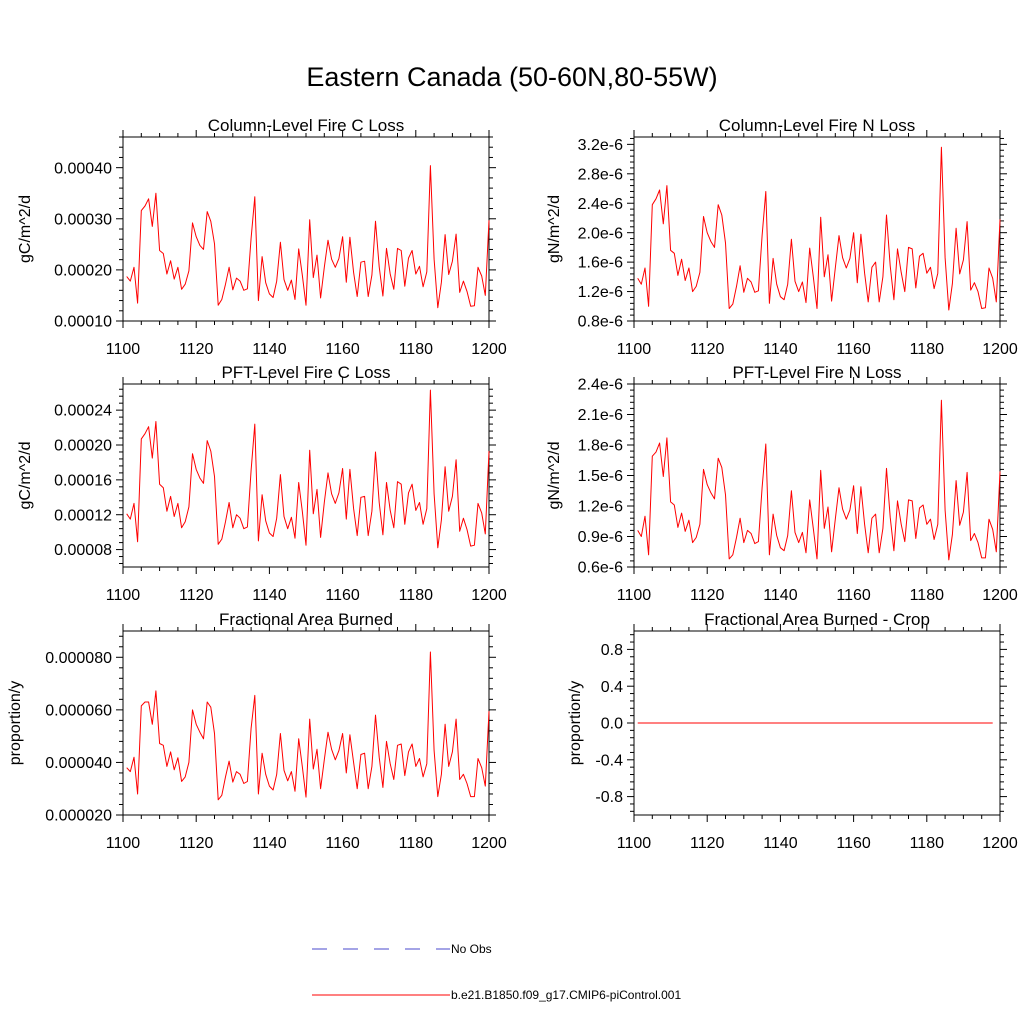  What do you see at coordinates (600, 174) in the screenshot?
I see `y-tick-label: 2.8e-6` at bounding box center [600, 174].